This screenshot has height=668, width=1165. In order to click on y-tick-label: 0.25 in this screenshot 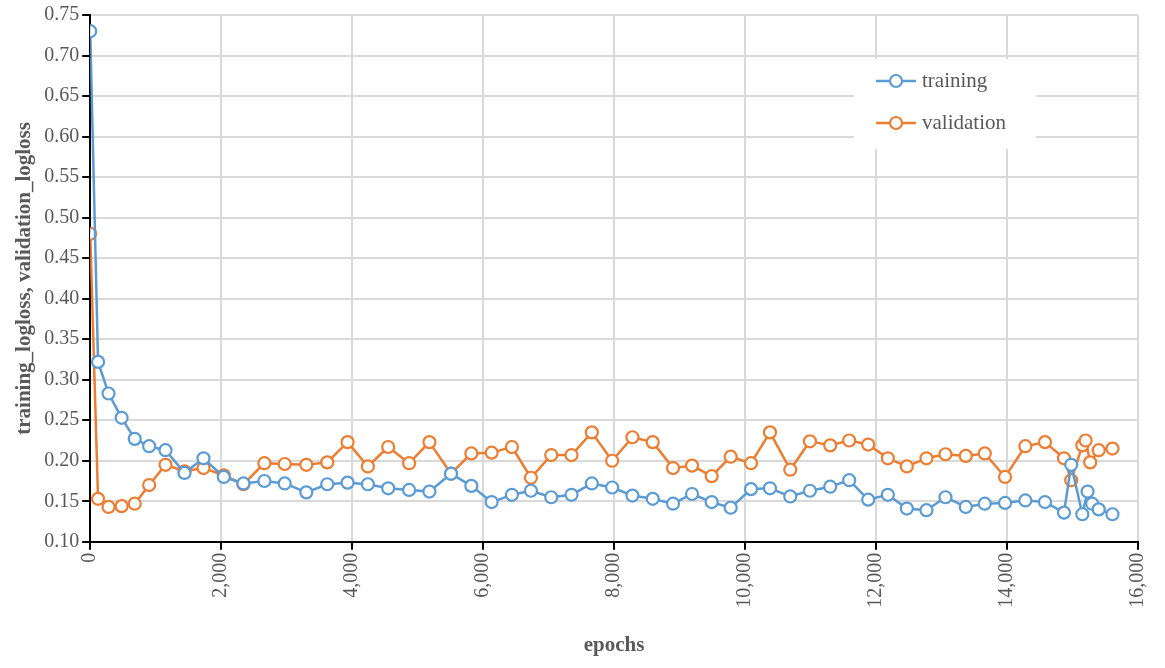, I will do `click(62, 418)`.